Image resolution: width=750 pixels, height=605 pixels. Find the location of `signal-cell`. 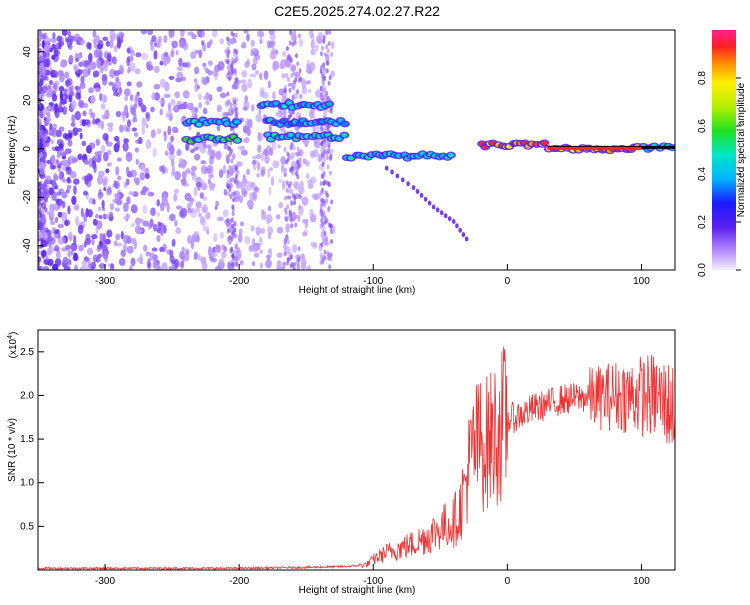

signal-cell is located at coordinates (329, 104).